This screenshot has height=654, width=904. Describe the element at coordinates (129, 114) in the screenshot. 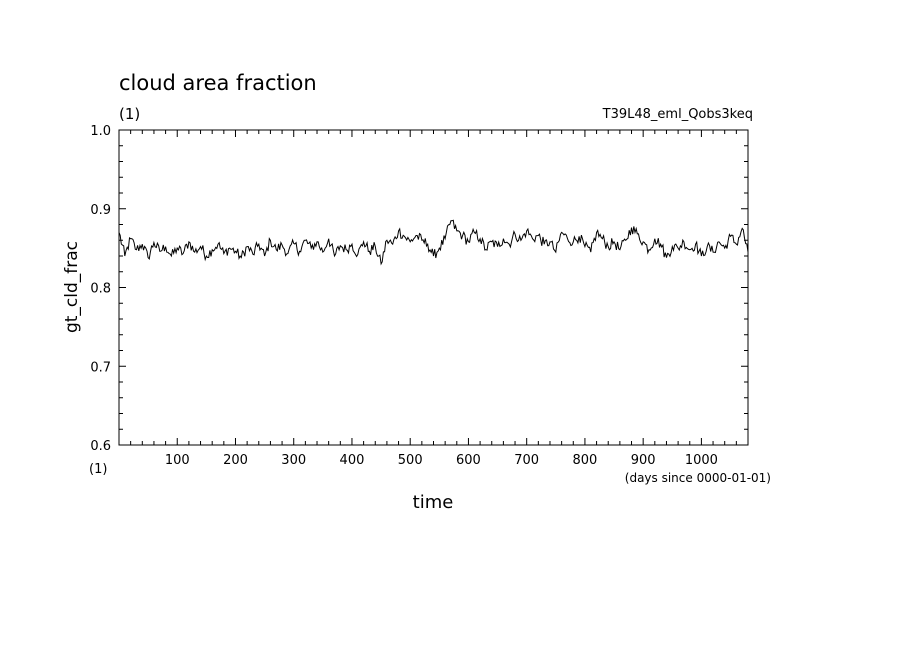

I see `chart-subtitle: (1)` at that location.